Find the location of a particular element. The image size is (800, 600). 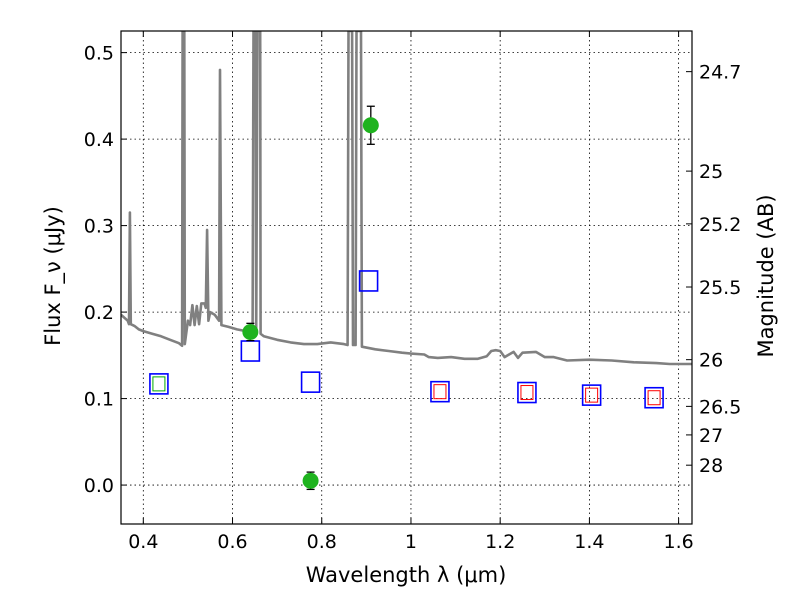

y2-tick-label: 25.5 is located at coordinates (720, 288).